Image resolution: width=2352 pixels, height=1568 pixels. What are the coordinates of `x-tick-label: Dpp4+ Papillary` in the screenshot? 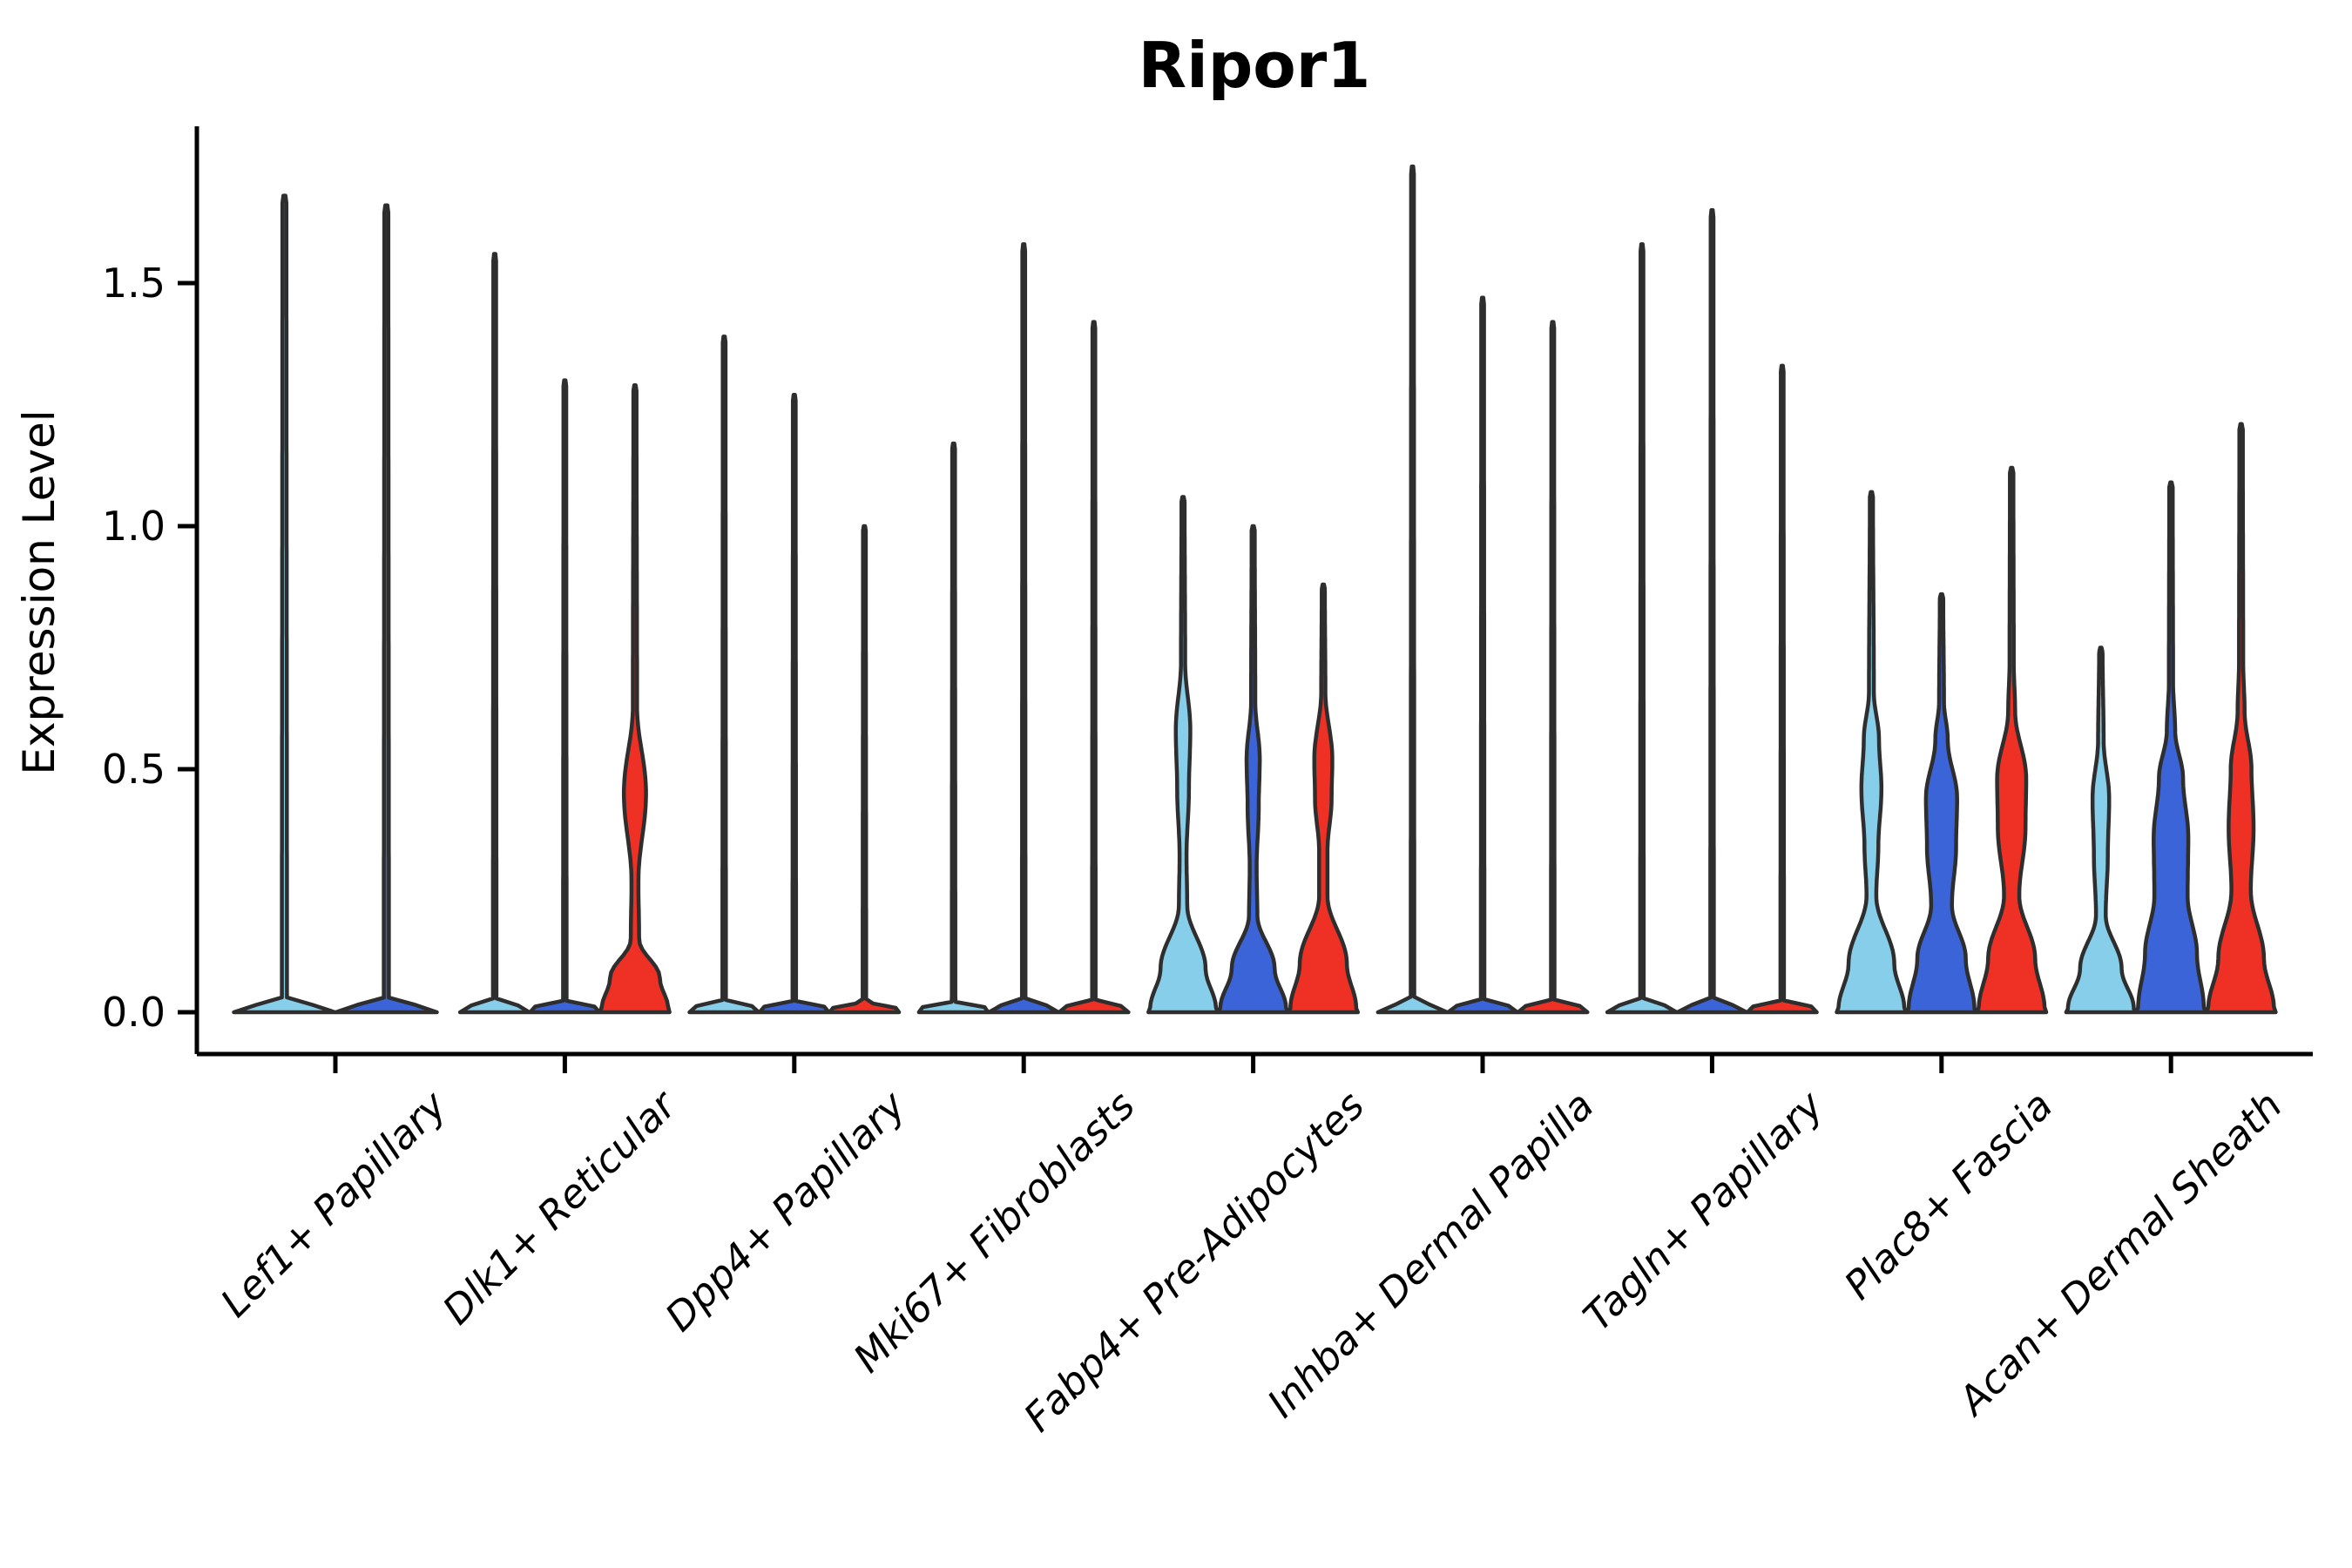 It's located at (785, 1211).